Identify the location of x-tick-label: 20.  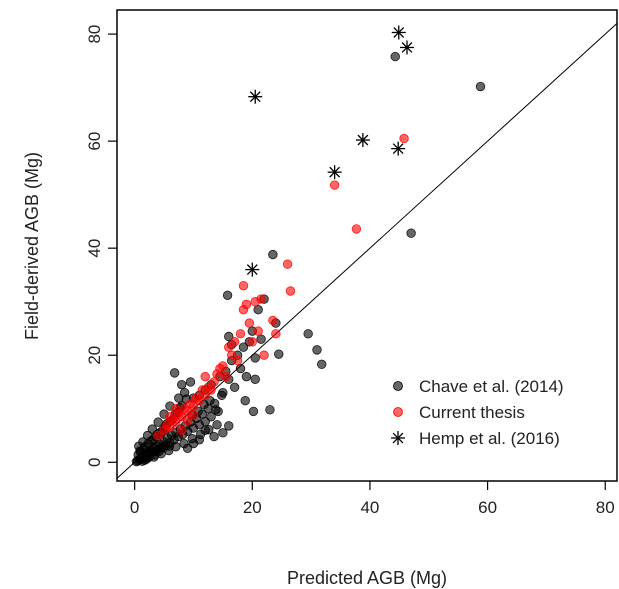
(252, 507).